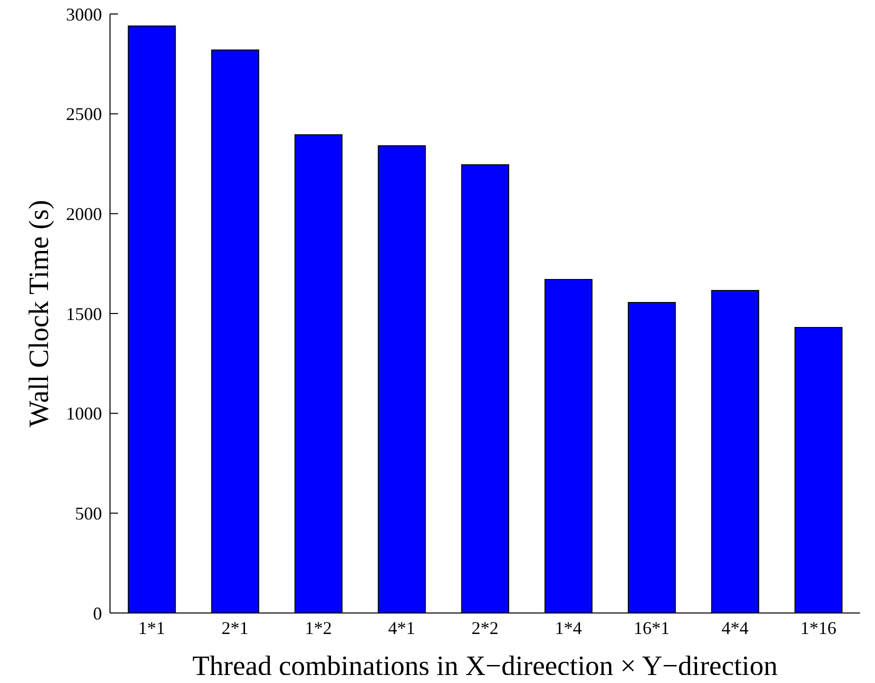 The image size is (875, 683). I want to click on x-tick-label: 1*1, so click(152, 628).